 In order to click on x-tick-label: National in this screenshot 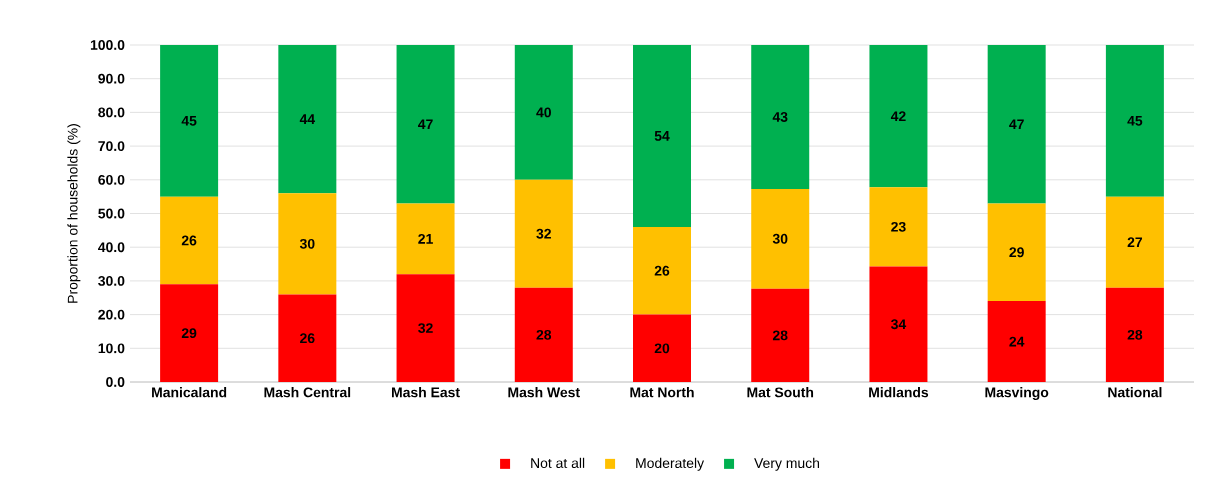, I will do `click(1135, 392)`.